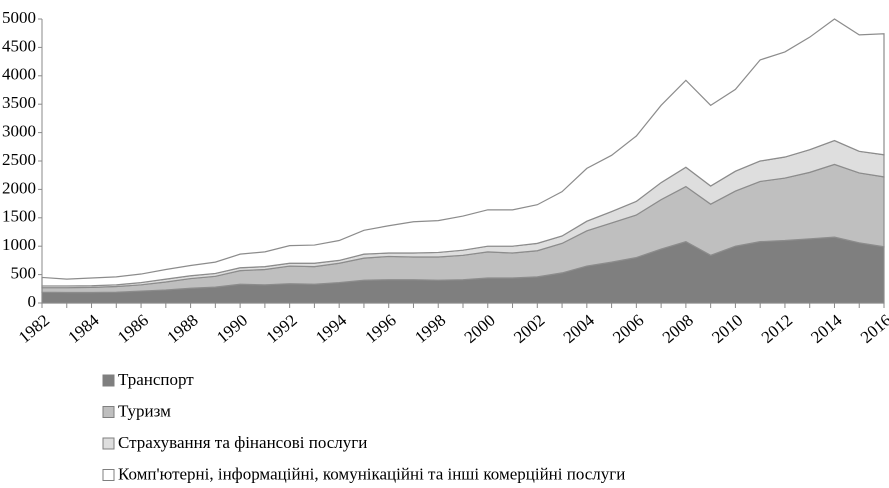 Image resolution: width=889 pixels, height=488 pixels. What do you see at coordinates (19, 187) in the screenshot?
I see `y-tick-label: 2000` at bounding box center [19, 187].